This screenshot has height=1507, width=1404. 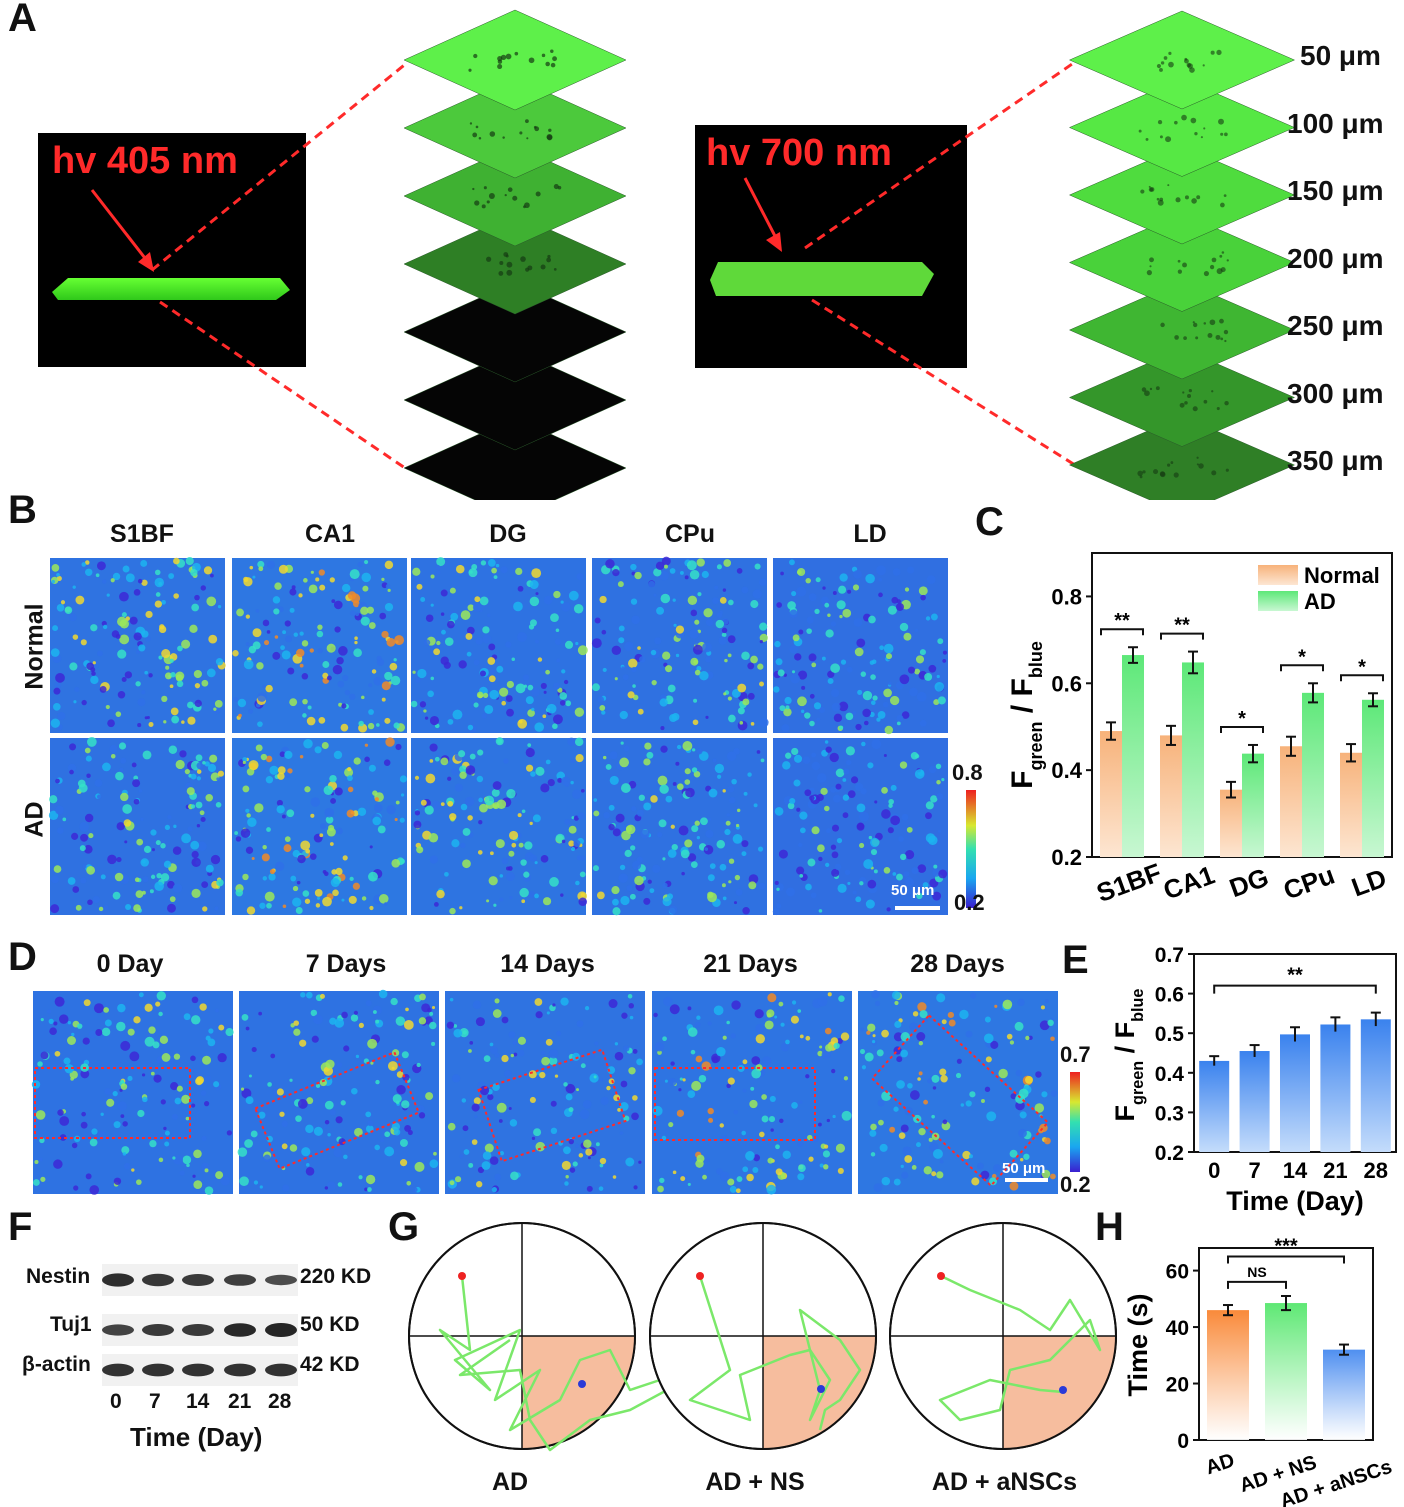 I want to click on column-cpu: CPu, so click(x=690, y=534).